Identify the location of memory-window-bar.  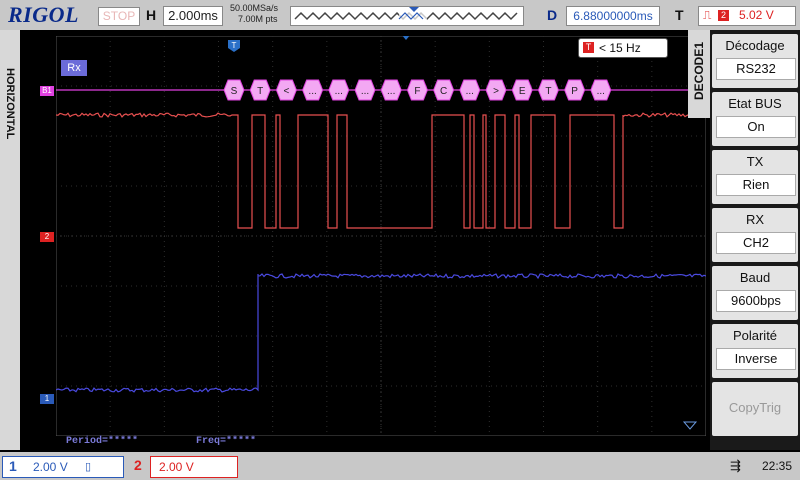
(407, 16).